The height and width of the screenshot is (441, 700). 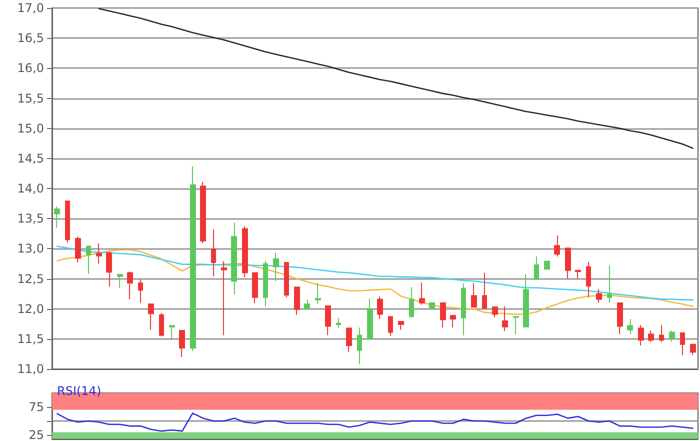 I want to click on y-tick-label: 25, so click(x=36, y=434).